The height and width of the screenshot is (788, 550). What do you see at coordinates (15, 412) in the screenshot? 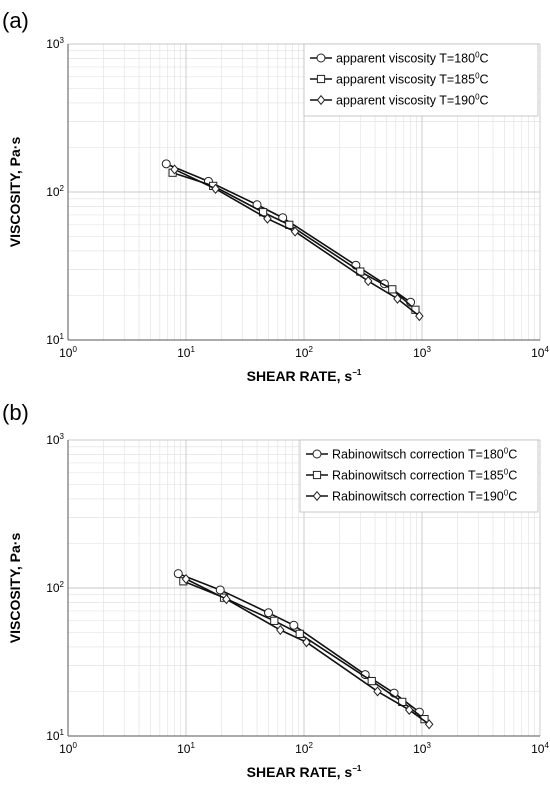
I see `panel-label: (b)` at bounding box center [15, 412].